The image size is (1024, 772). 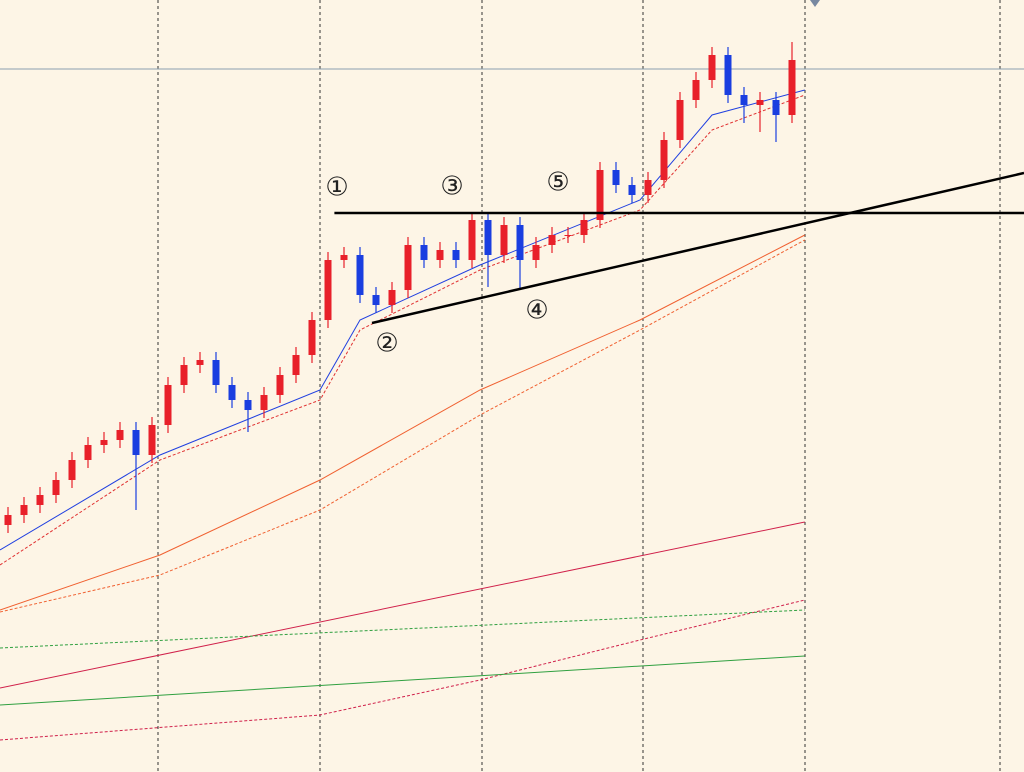 What do you see at coordinates (336, 188) in the screenshot?
I see `annotation: ①` at bounding box center [336, 188].